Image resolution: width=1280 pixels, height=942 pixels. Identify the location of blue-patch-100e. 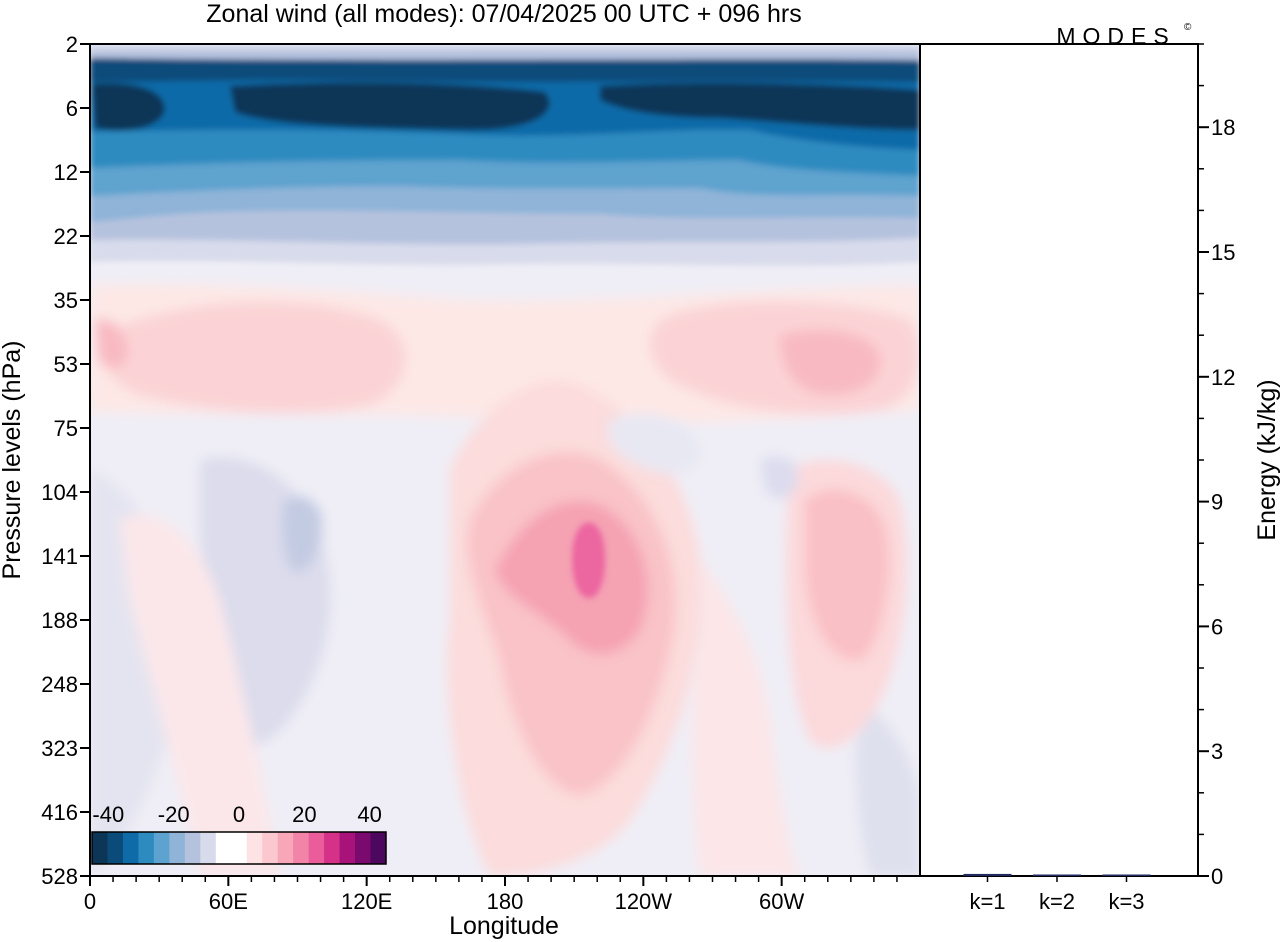
(302, 534).